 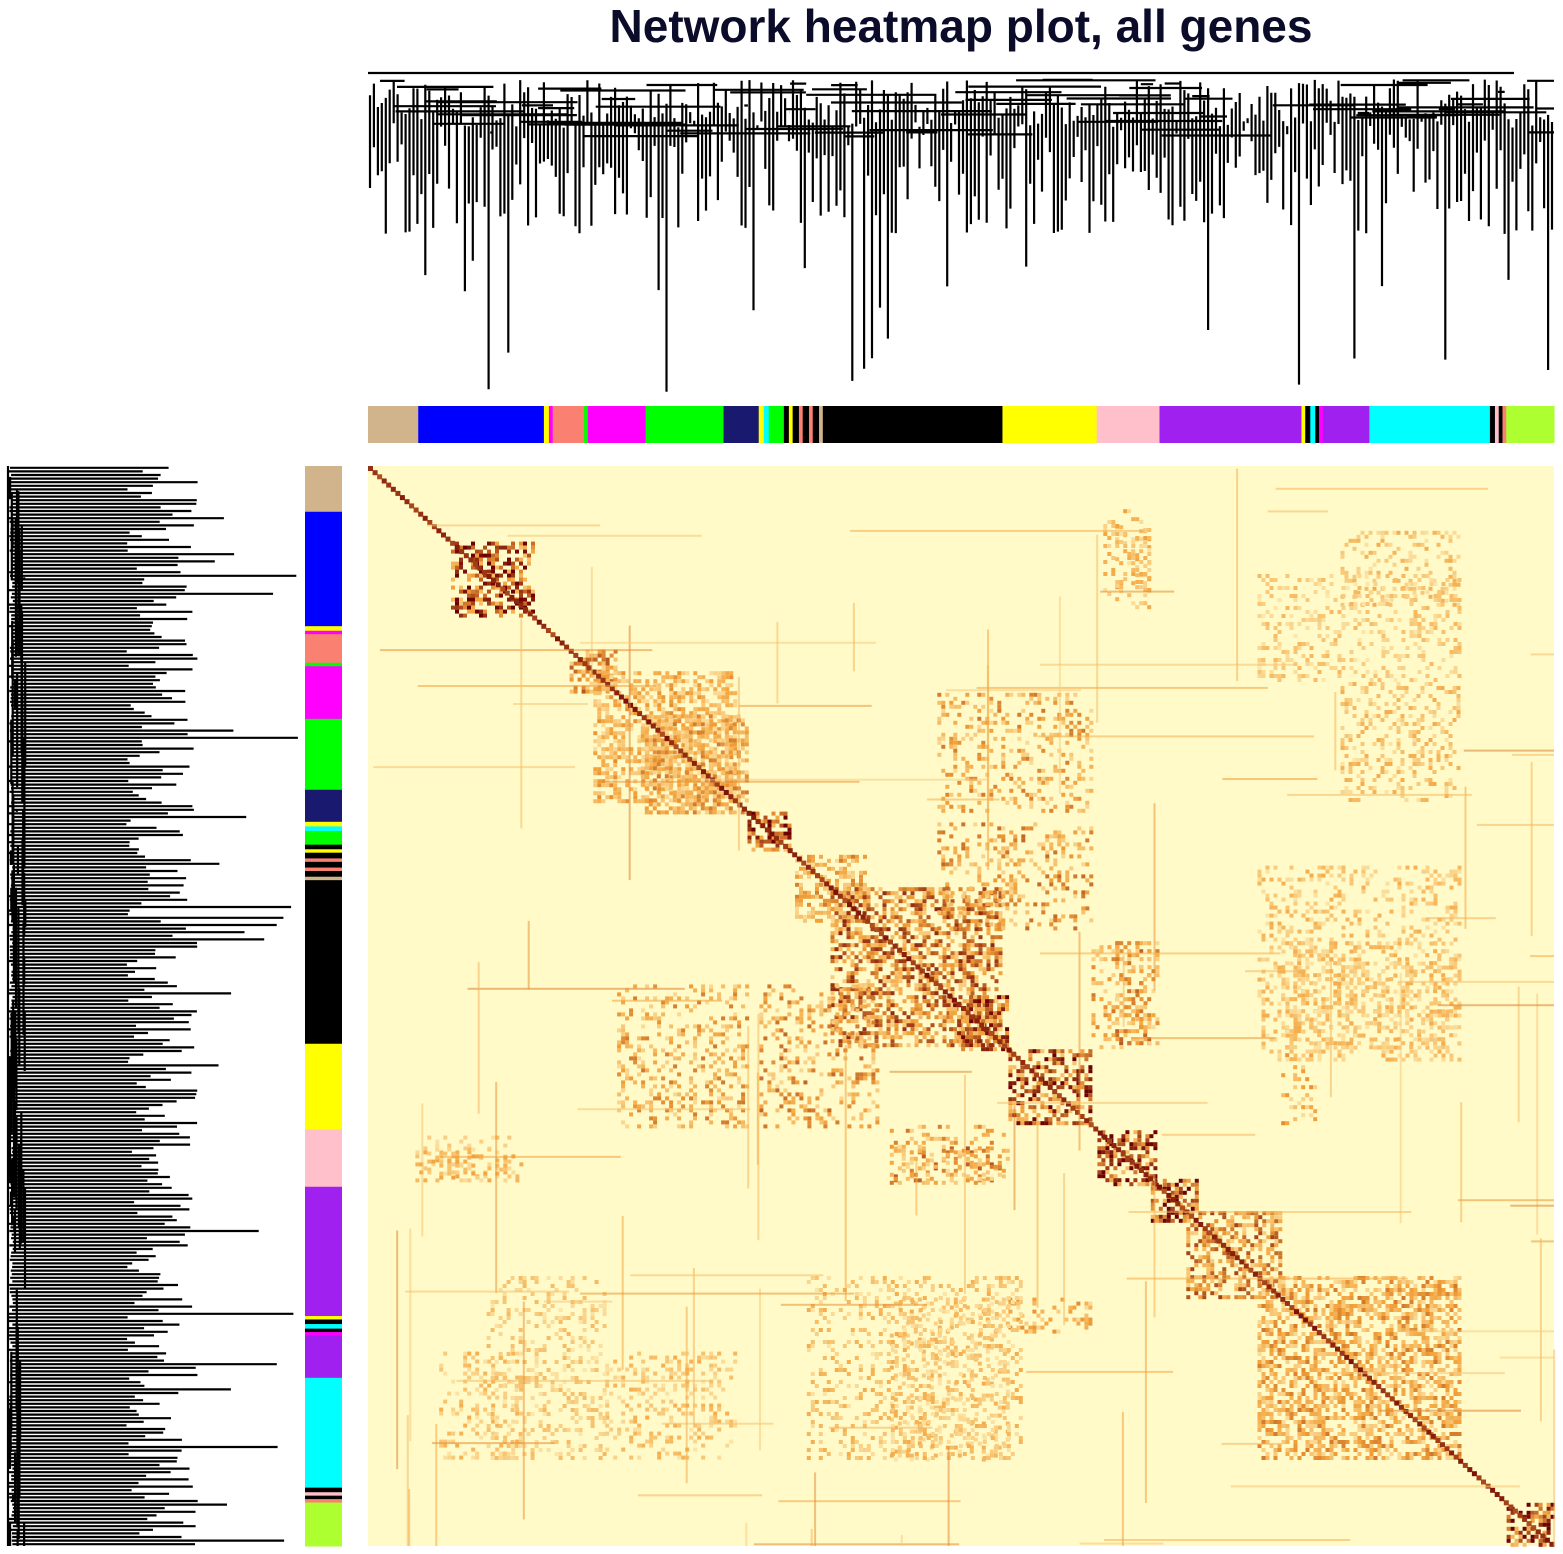 What do you see at coordinates (976, 953) in the screenshot?
I see `diag-block-6-cell-1942` at bounding box center [976, 953].